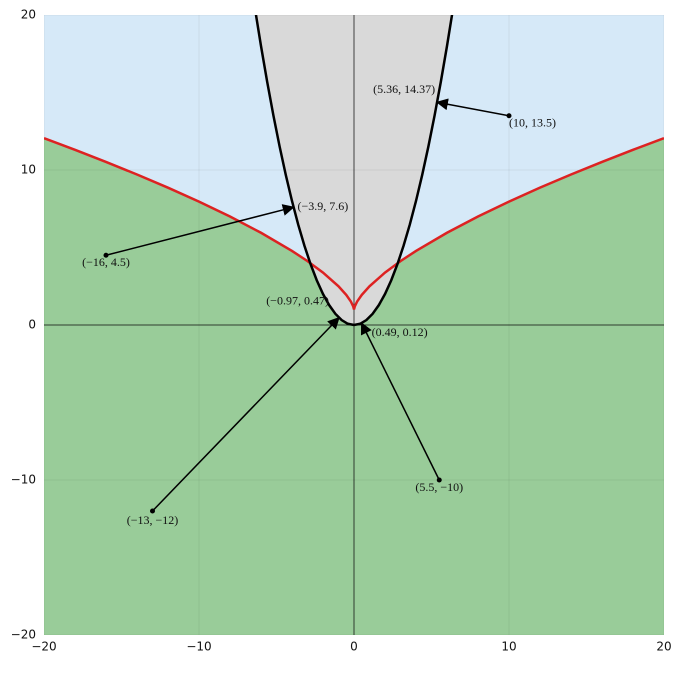 The width and height of the screenshot is (674, 674). What do you see at coordinates (354, 171) in the screenshot?
I see `curve` at bounding box center [354, 171].